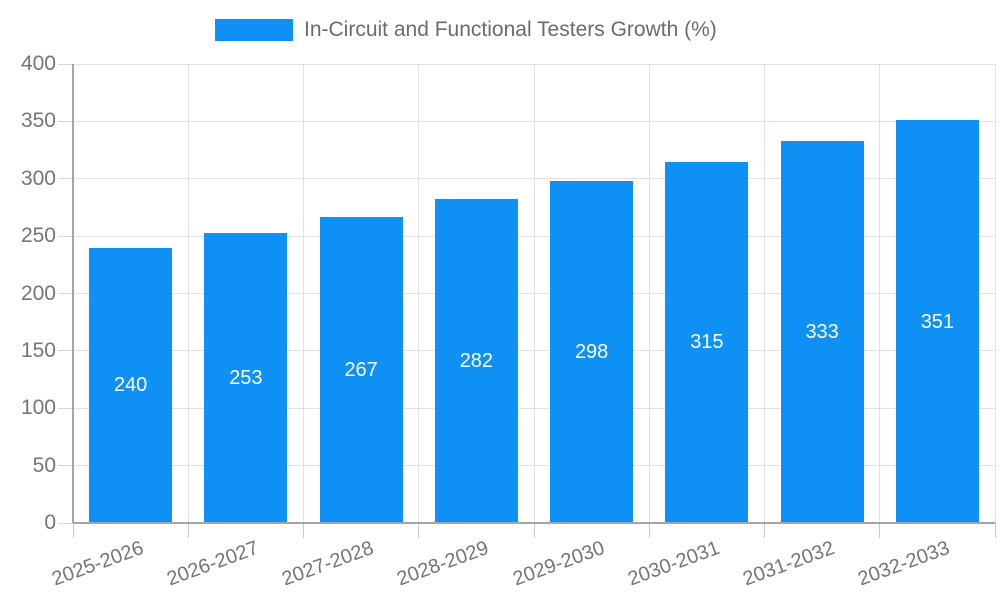 The width and height of the screenshot is (1000, 600). I want to click on bar-value-label: 240, so click(130, 385).